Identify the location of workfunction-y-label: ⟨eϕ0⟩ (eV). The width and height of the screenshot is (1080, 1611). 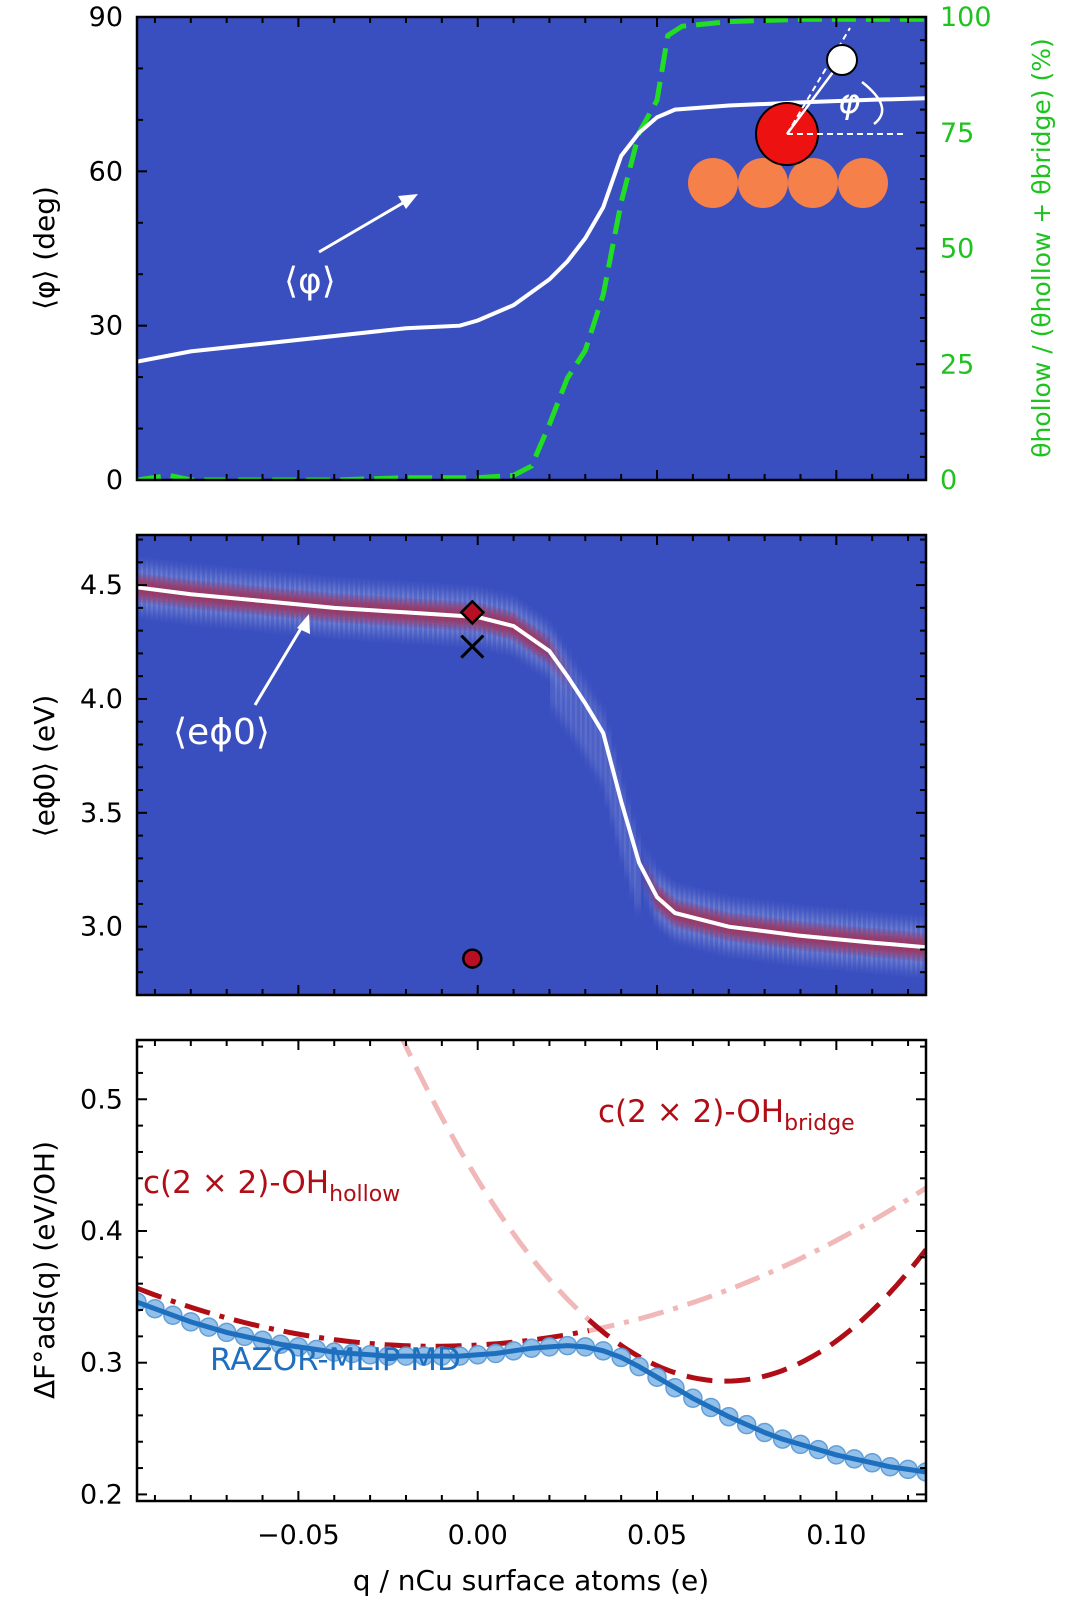
(44, 766).